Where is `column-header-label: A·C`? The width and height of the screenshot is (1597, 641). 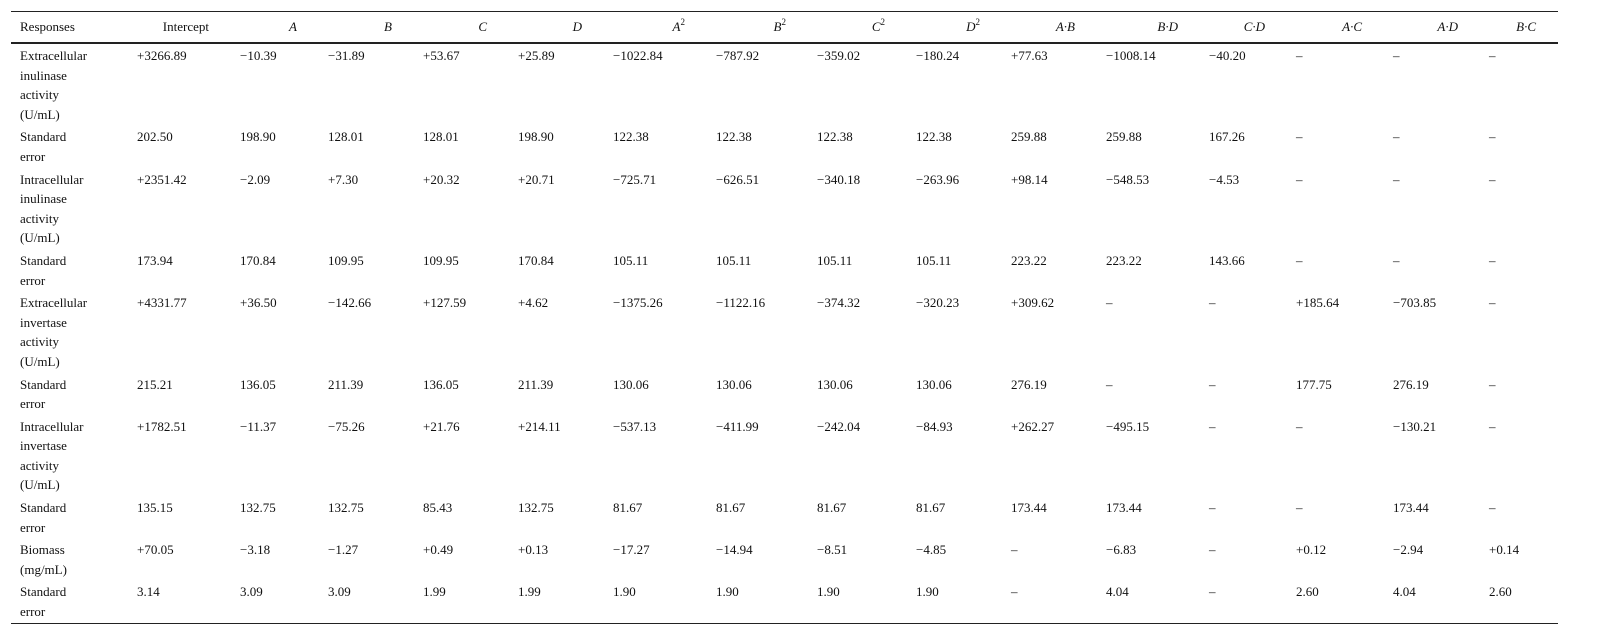 column-header-label: A·C is located at coordinates (1352, 27).